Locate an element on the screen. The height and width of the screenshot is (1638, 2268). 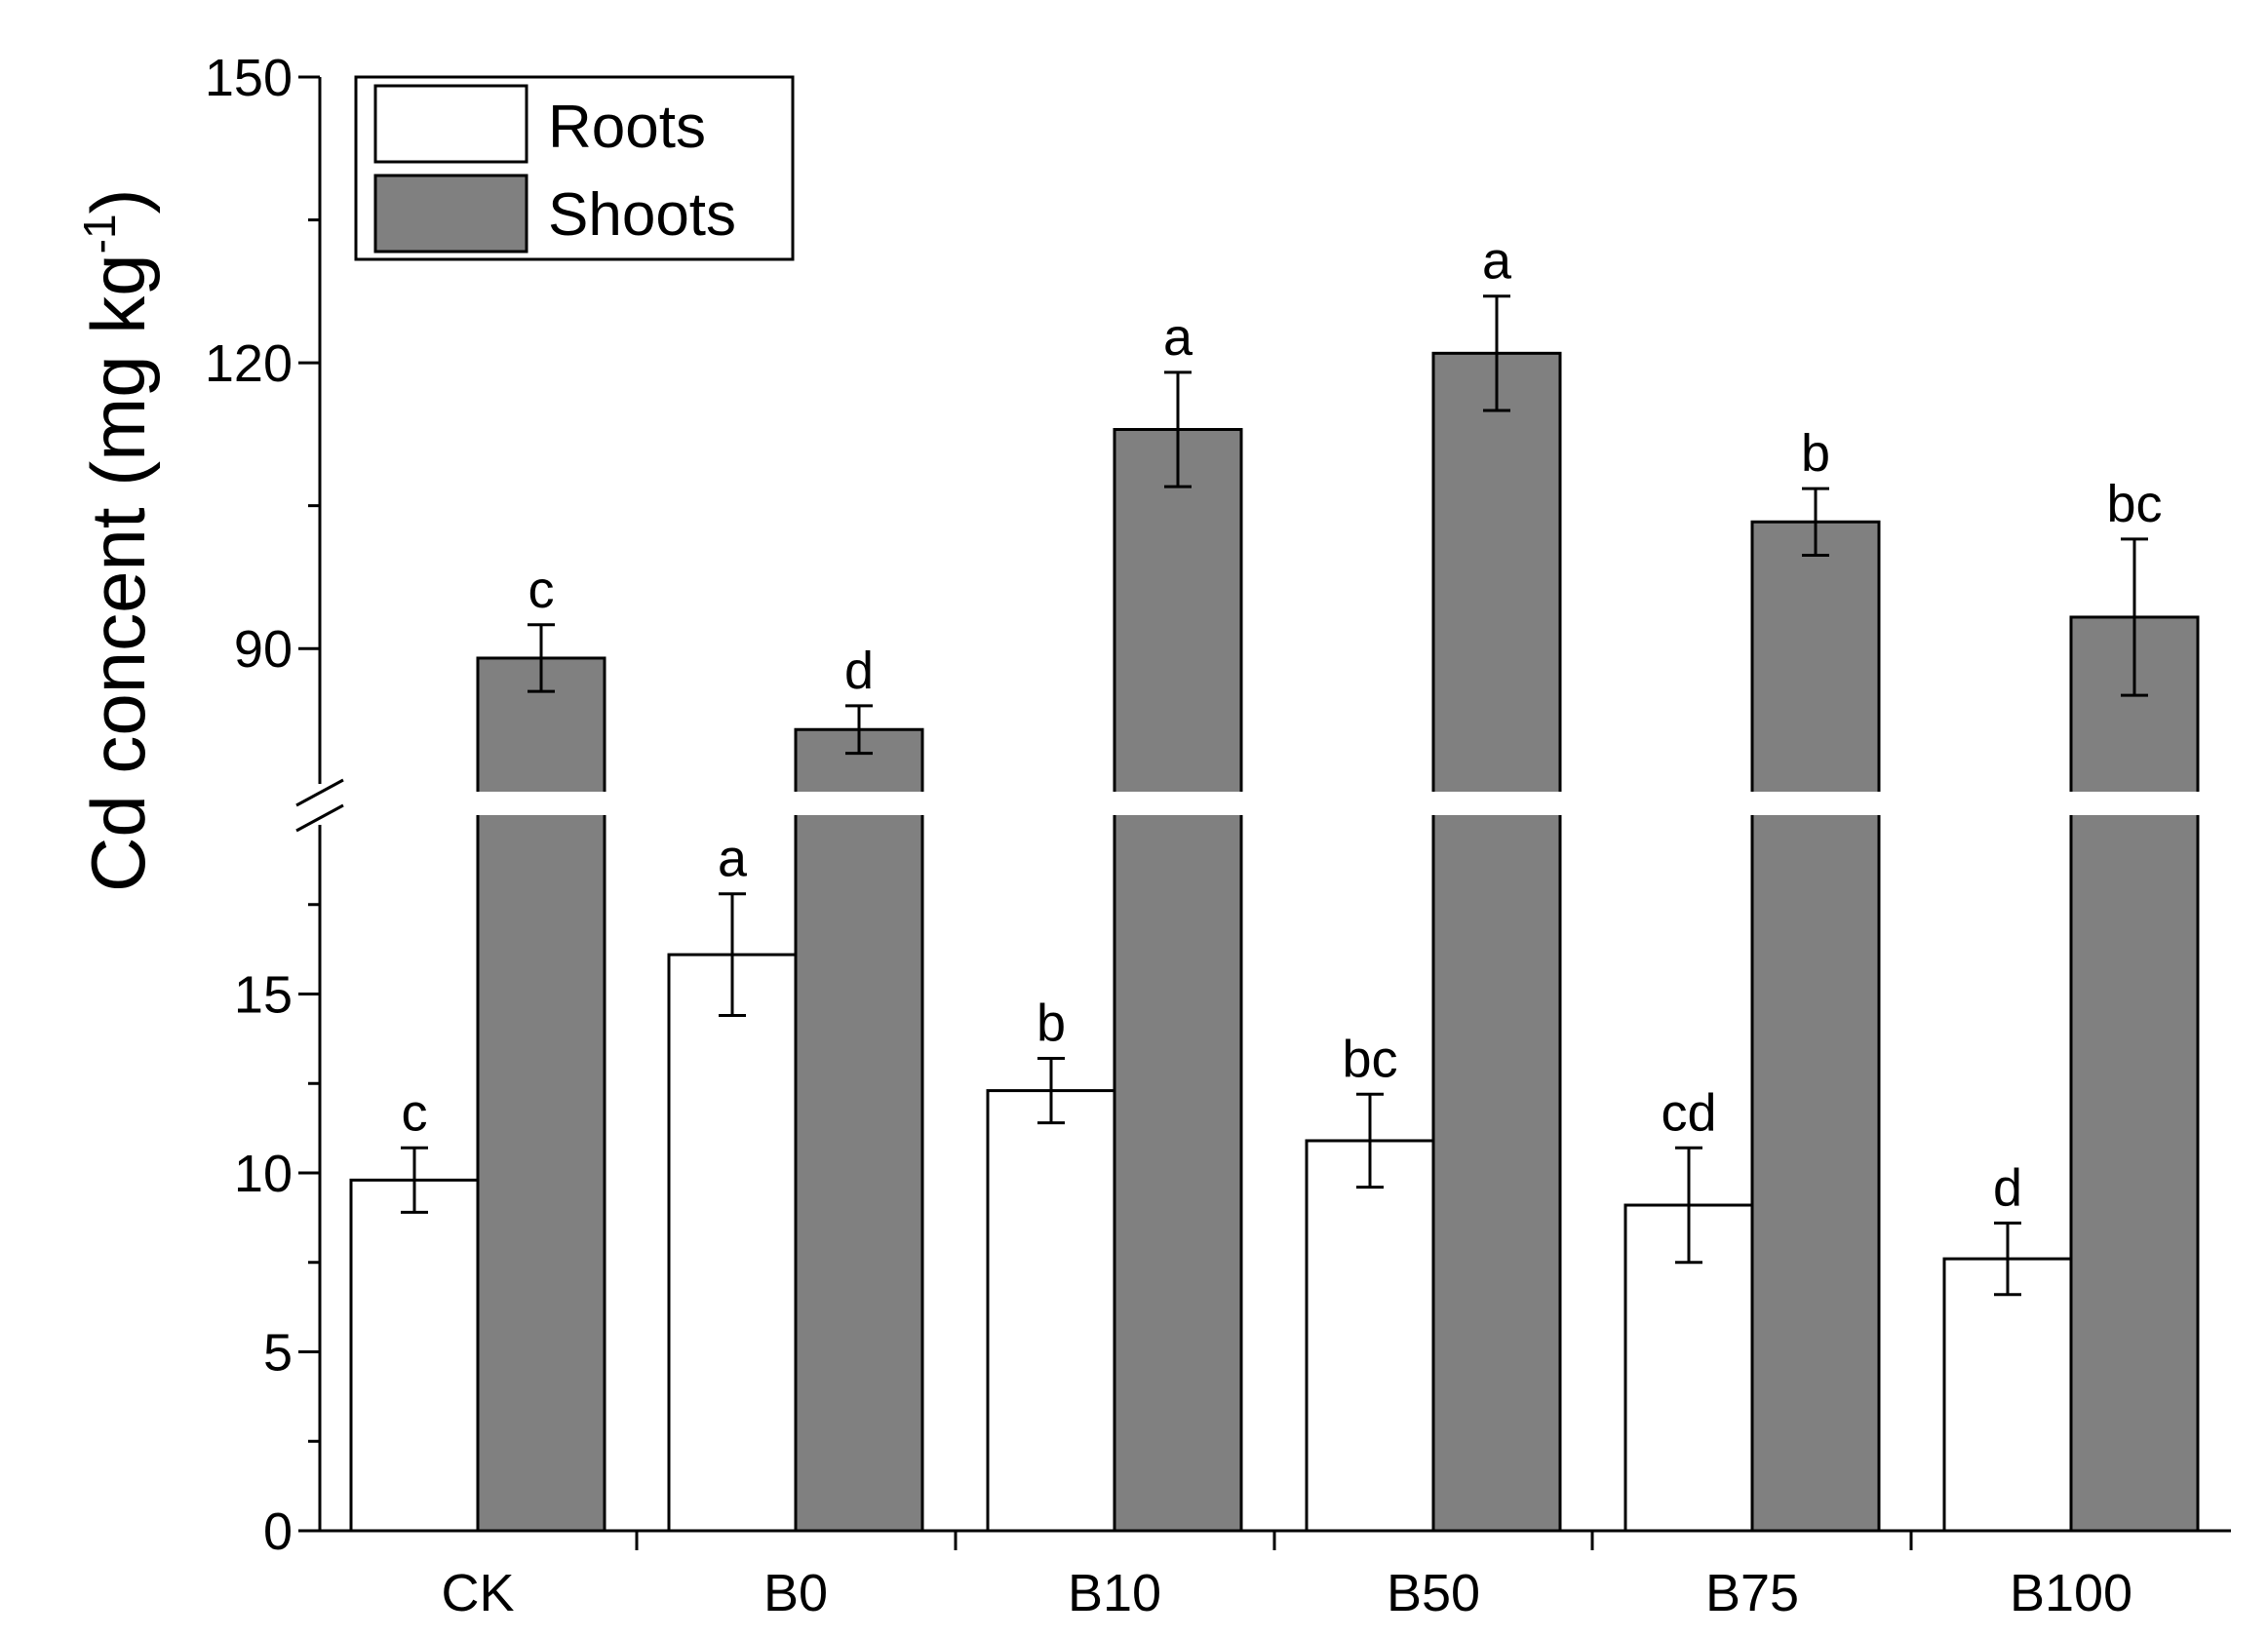
roots-bar-B0 is located at coordinates (733, 1243).